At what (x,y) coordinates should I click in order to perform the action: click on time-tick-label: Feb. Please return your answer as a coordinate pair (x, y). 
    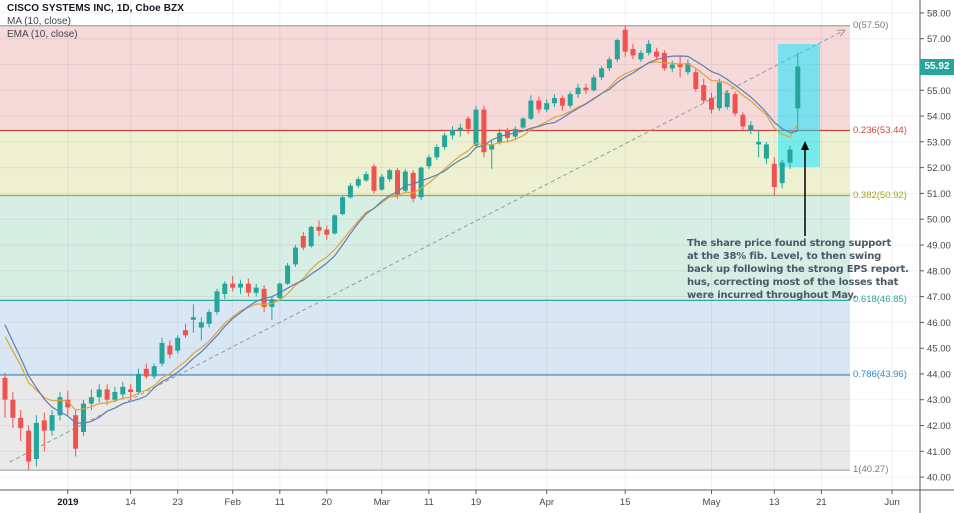
    Looking at the image, I should click on (233, 502).